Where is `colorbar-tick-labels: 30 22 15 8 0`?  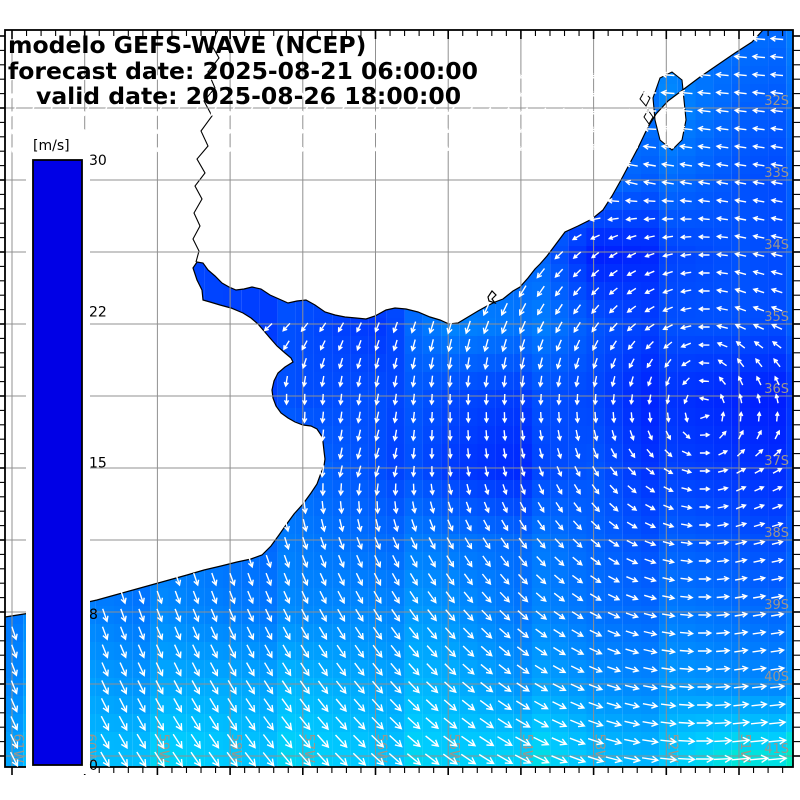
colorbar-tick-labels: 30 22 15 8 0 is located at coordinates (98, 463).